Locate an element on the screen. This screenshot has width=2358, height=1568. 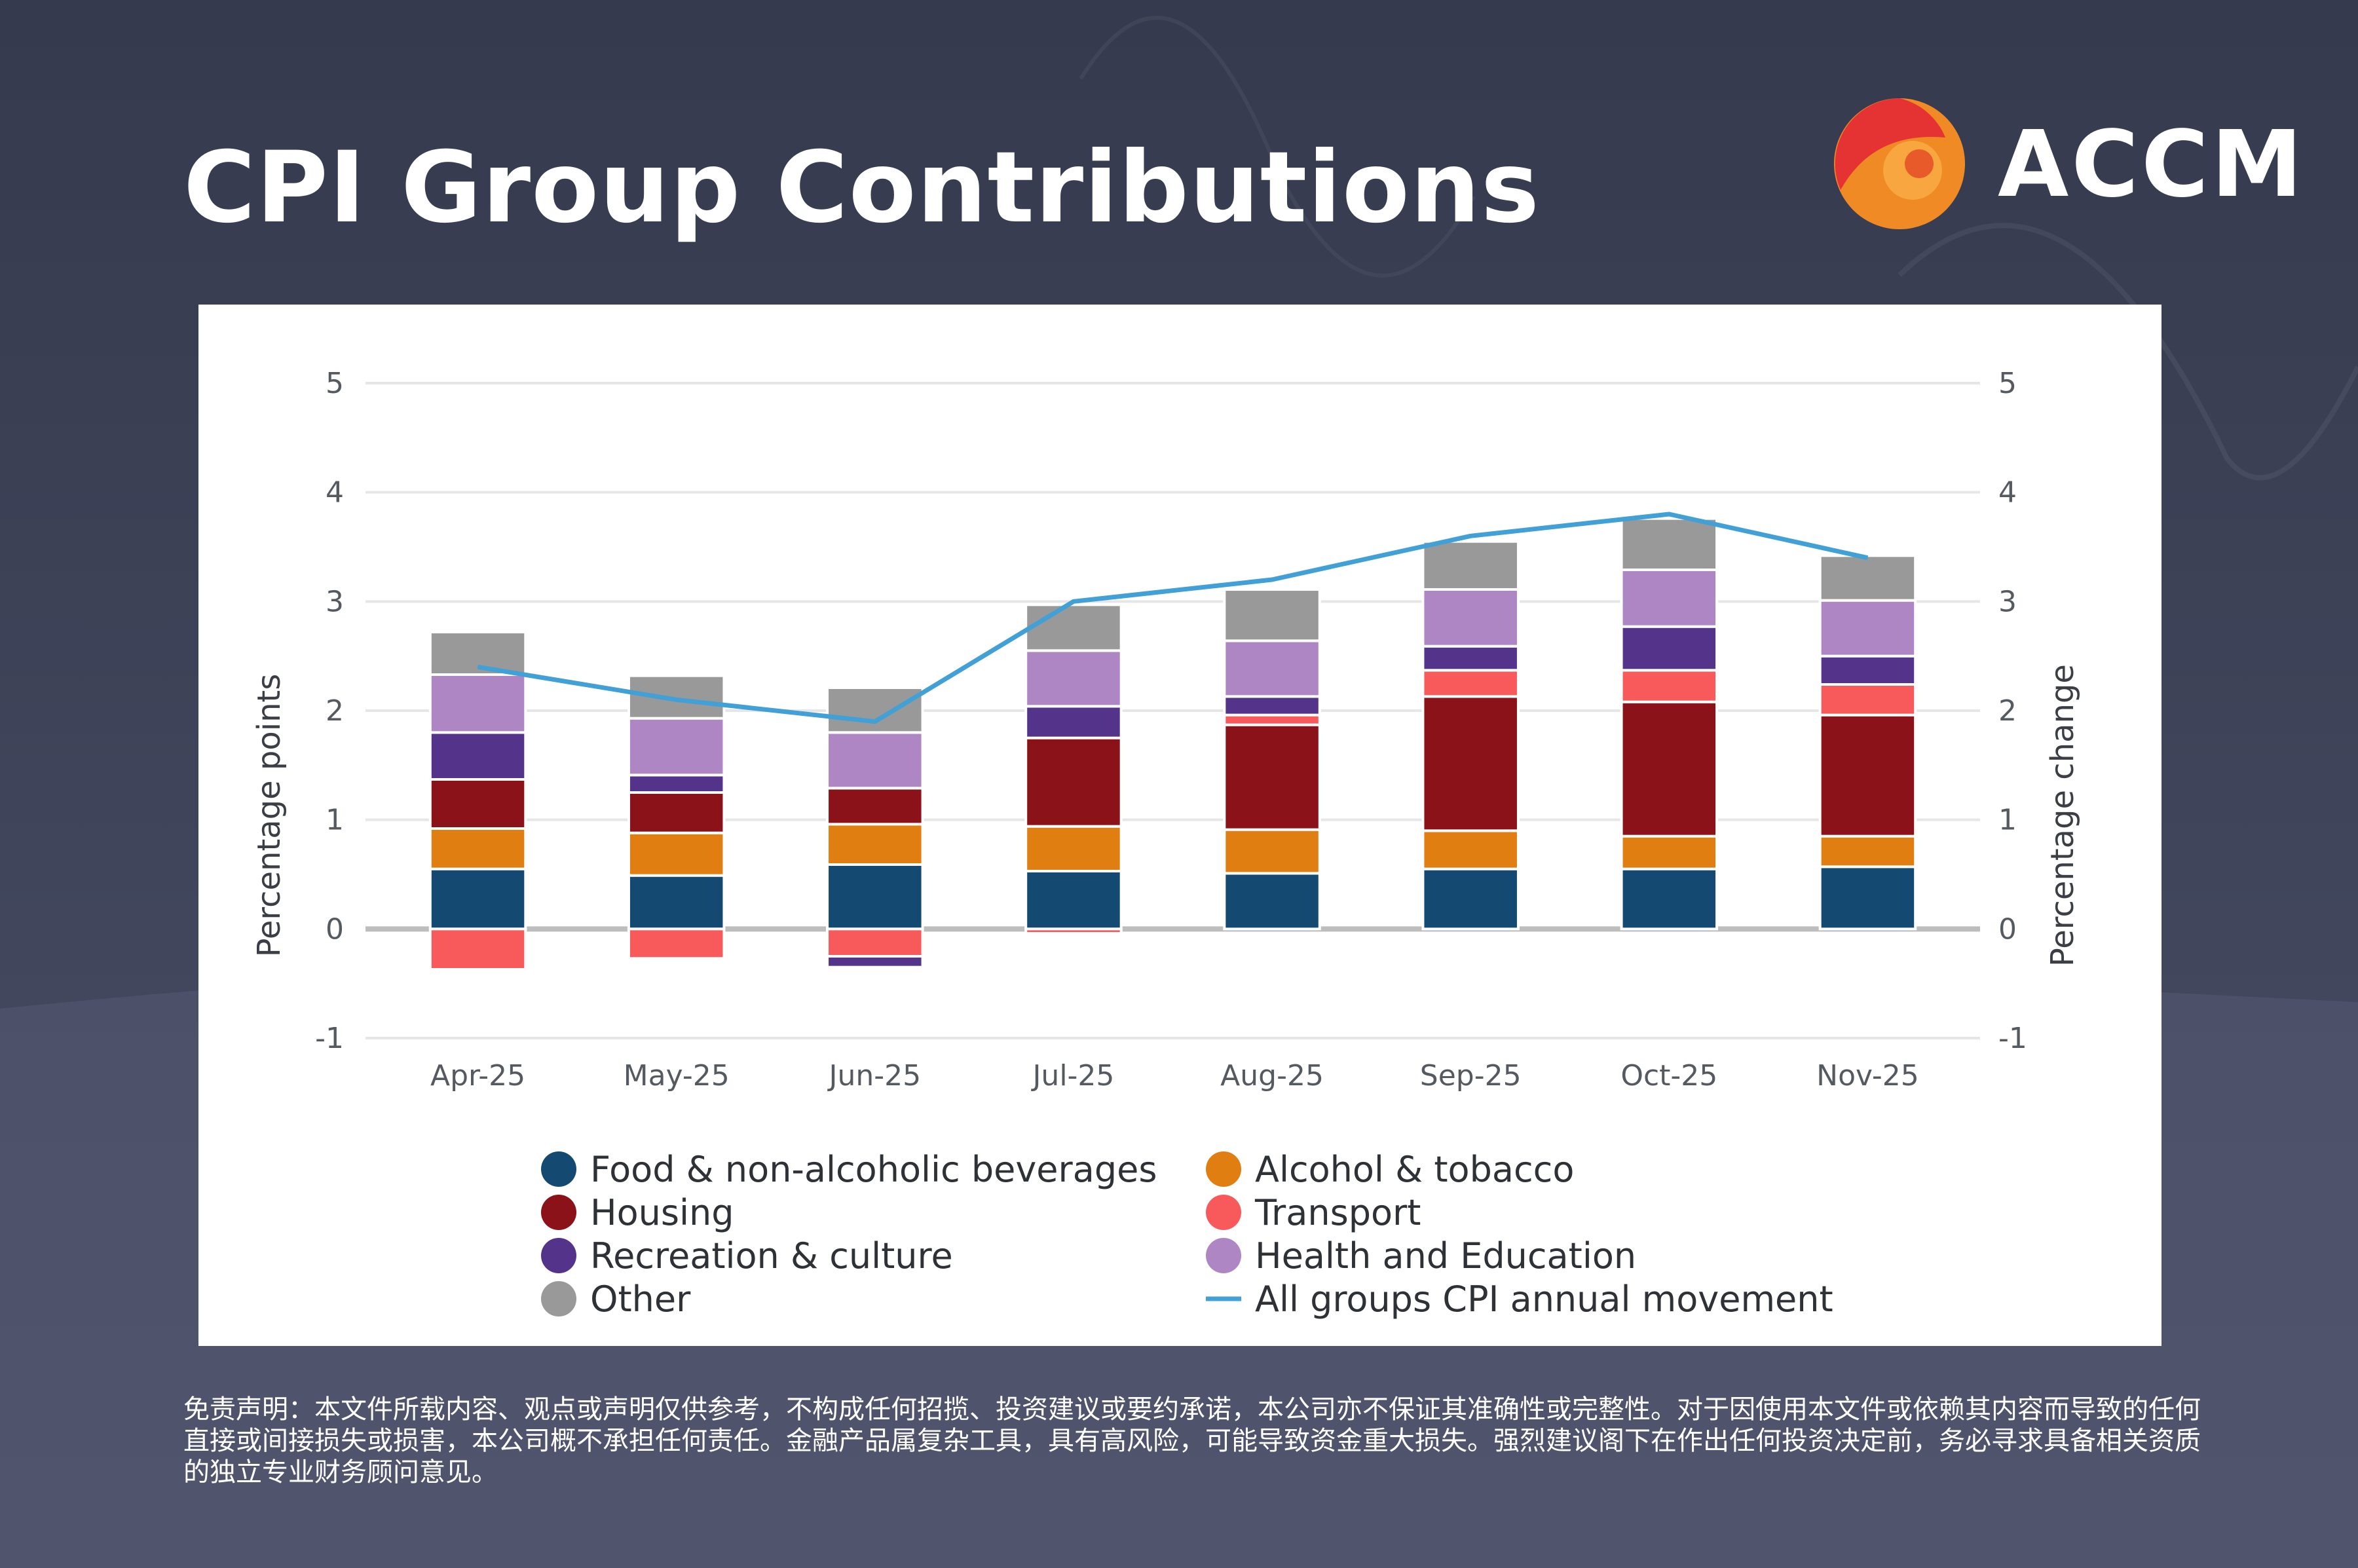
y-tick-left: 5 is located at coordinates (335, 383).